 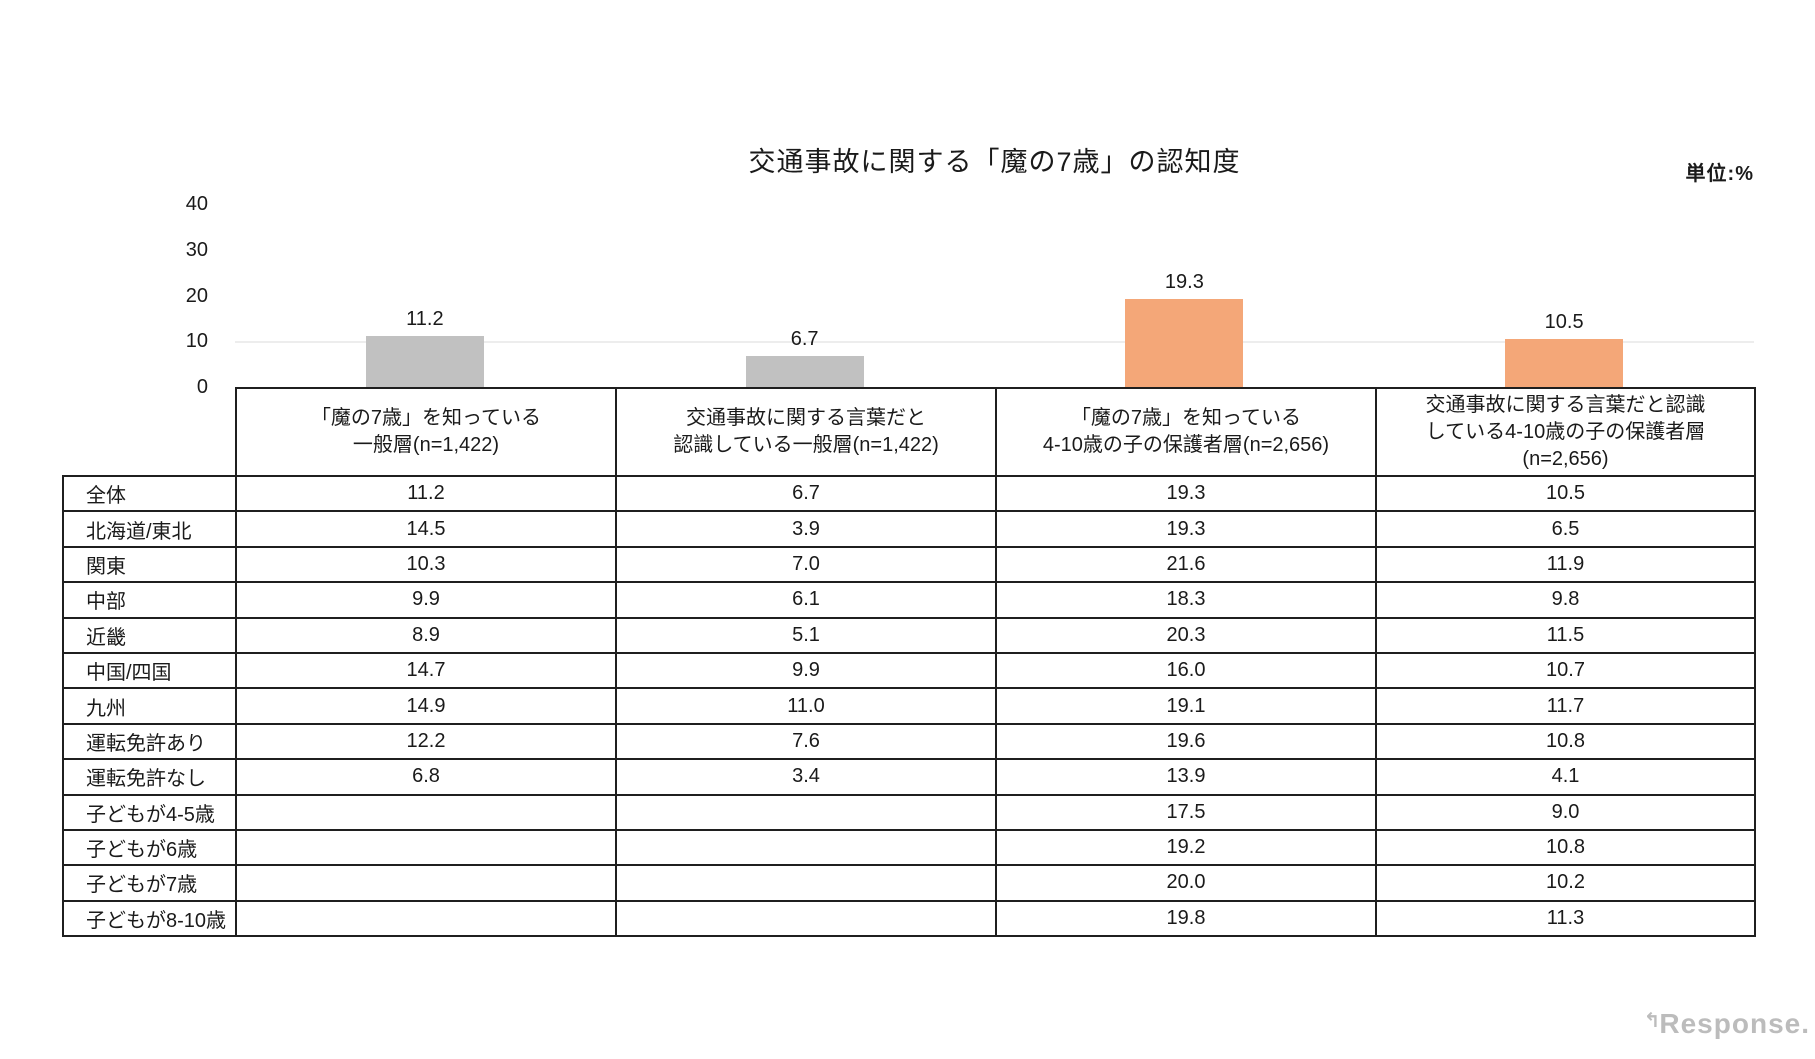 What do you see at coordinates (1565, 432) in the screenshot?
I see `column-header-4: 交通事故に関する言葉だと認識 している4-10歳の子の保護者層 (n=2,656)` at bounding box center [1565, 432].